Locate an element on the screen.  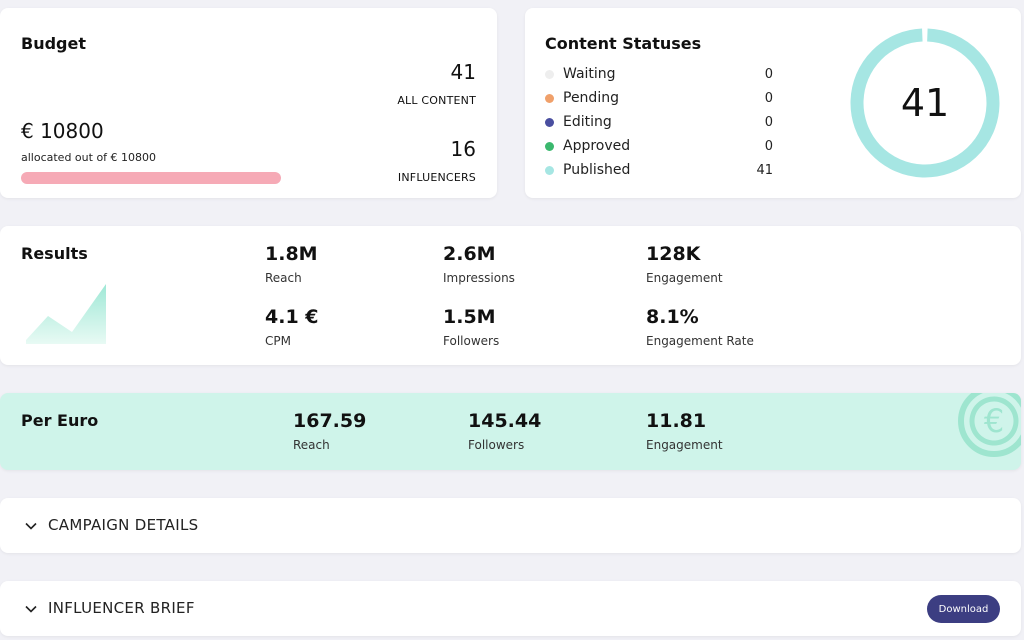
metric-value: 2.6M is located at coordinates (469, 254).